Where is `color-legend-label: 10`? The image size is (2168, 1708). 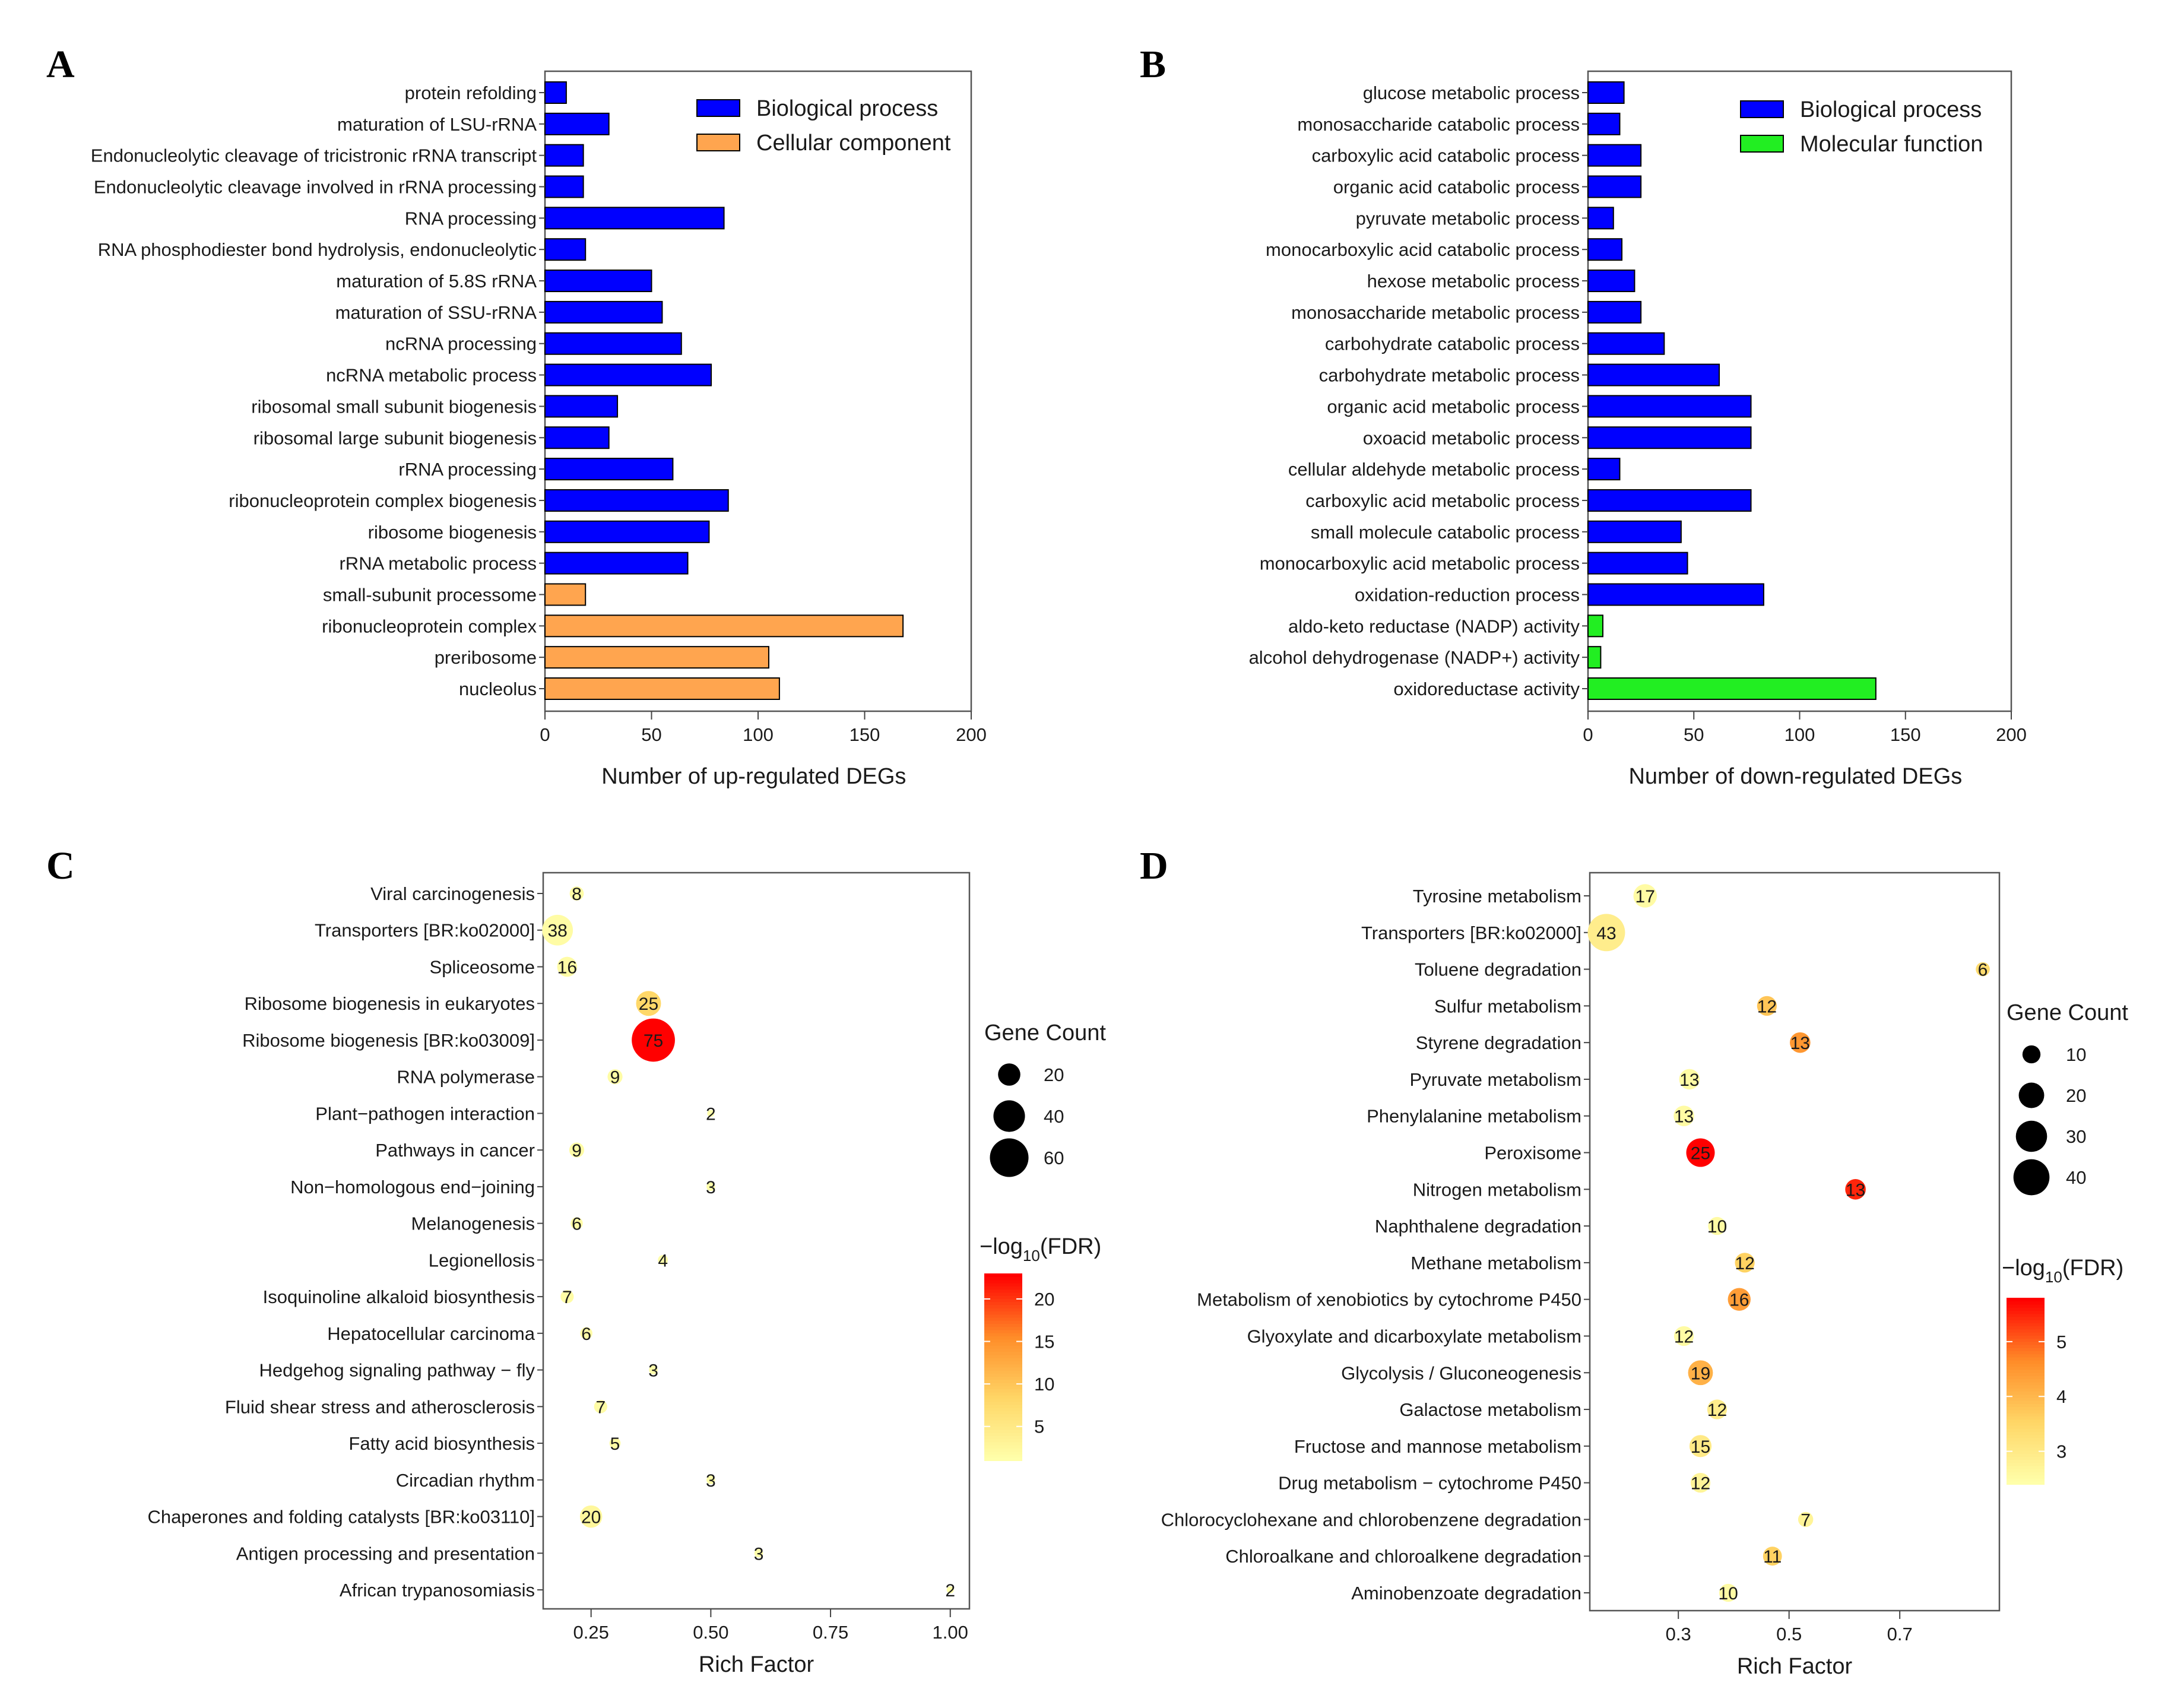
color-legend-label: 10 is located at coordinates (1044, 1384).